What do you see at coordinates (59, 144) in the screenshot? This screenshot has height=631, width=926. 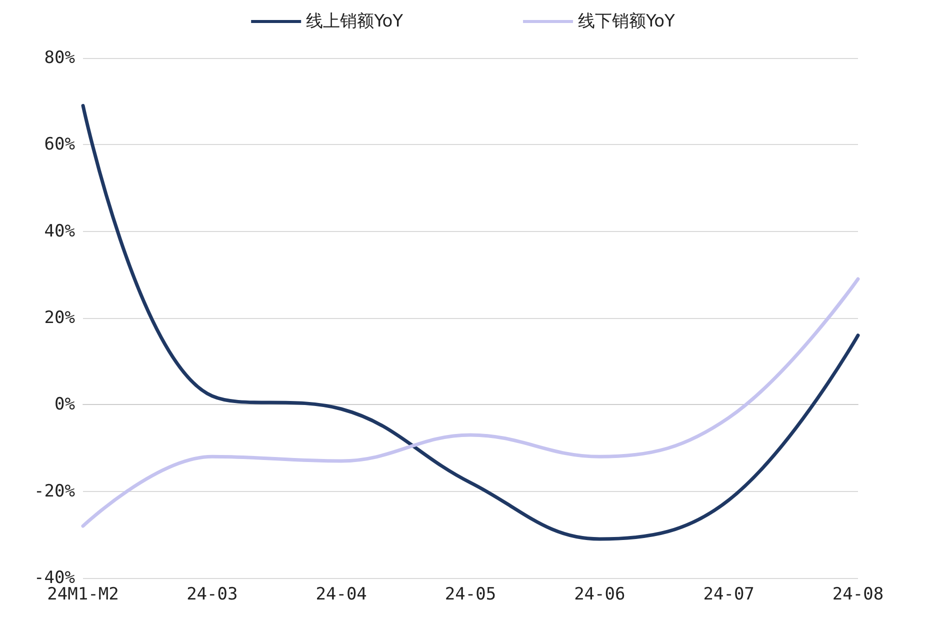 I see `y-tick-label: 60%` at bounding box center [59, 144].